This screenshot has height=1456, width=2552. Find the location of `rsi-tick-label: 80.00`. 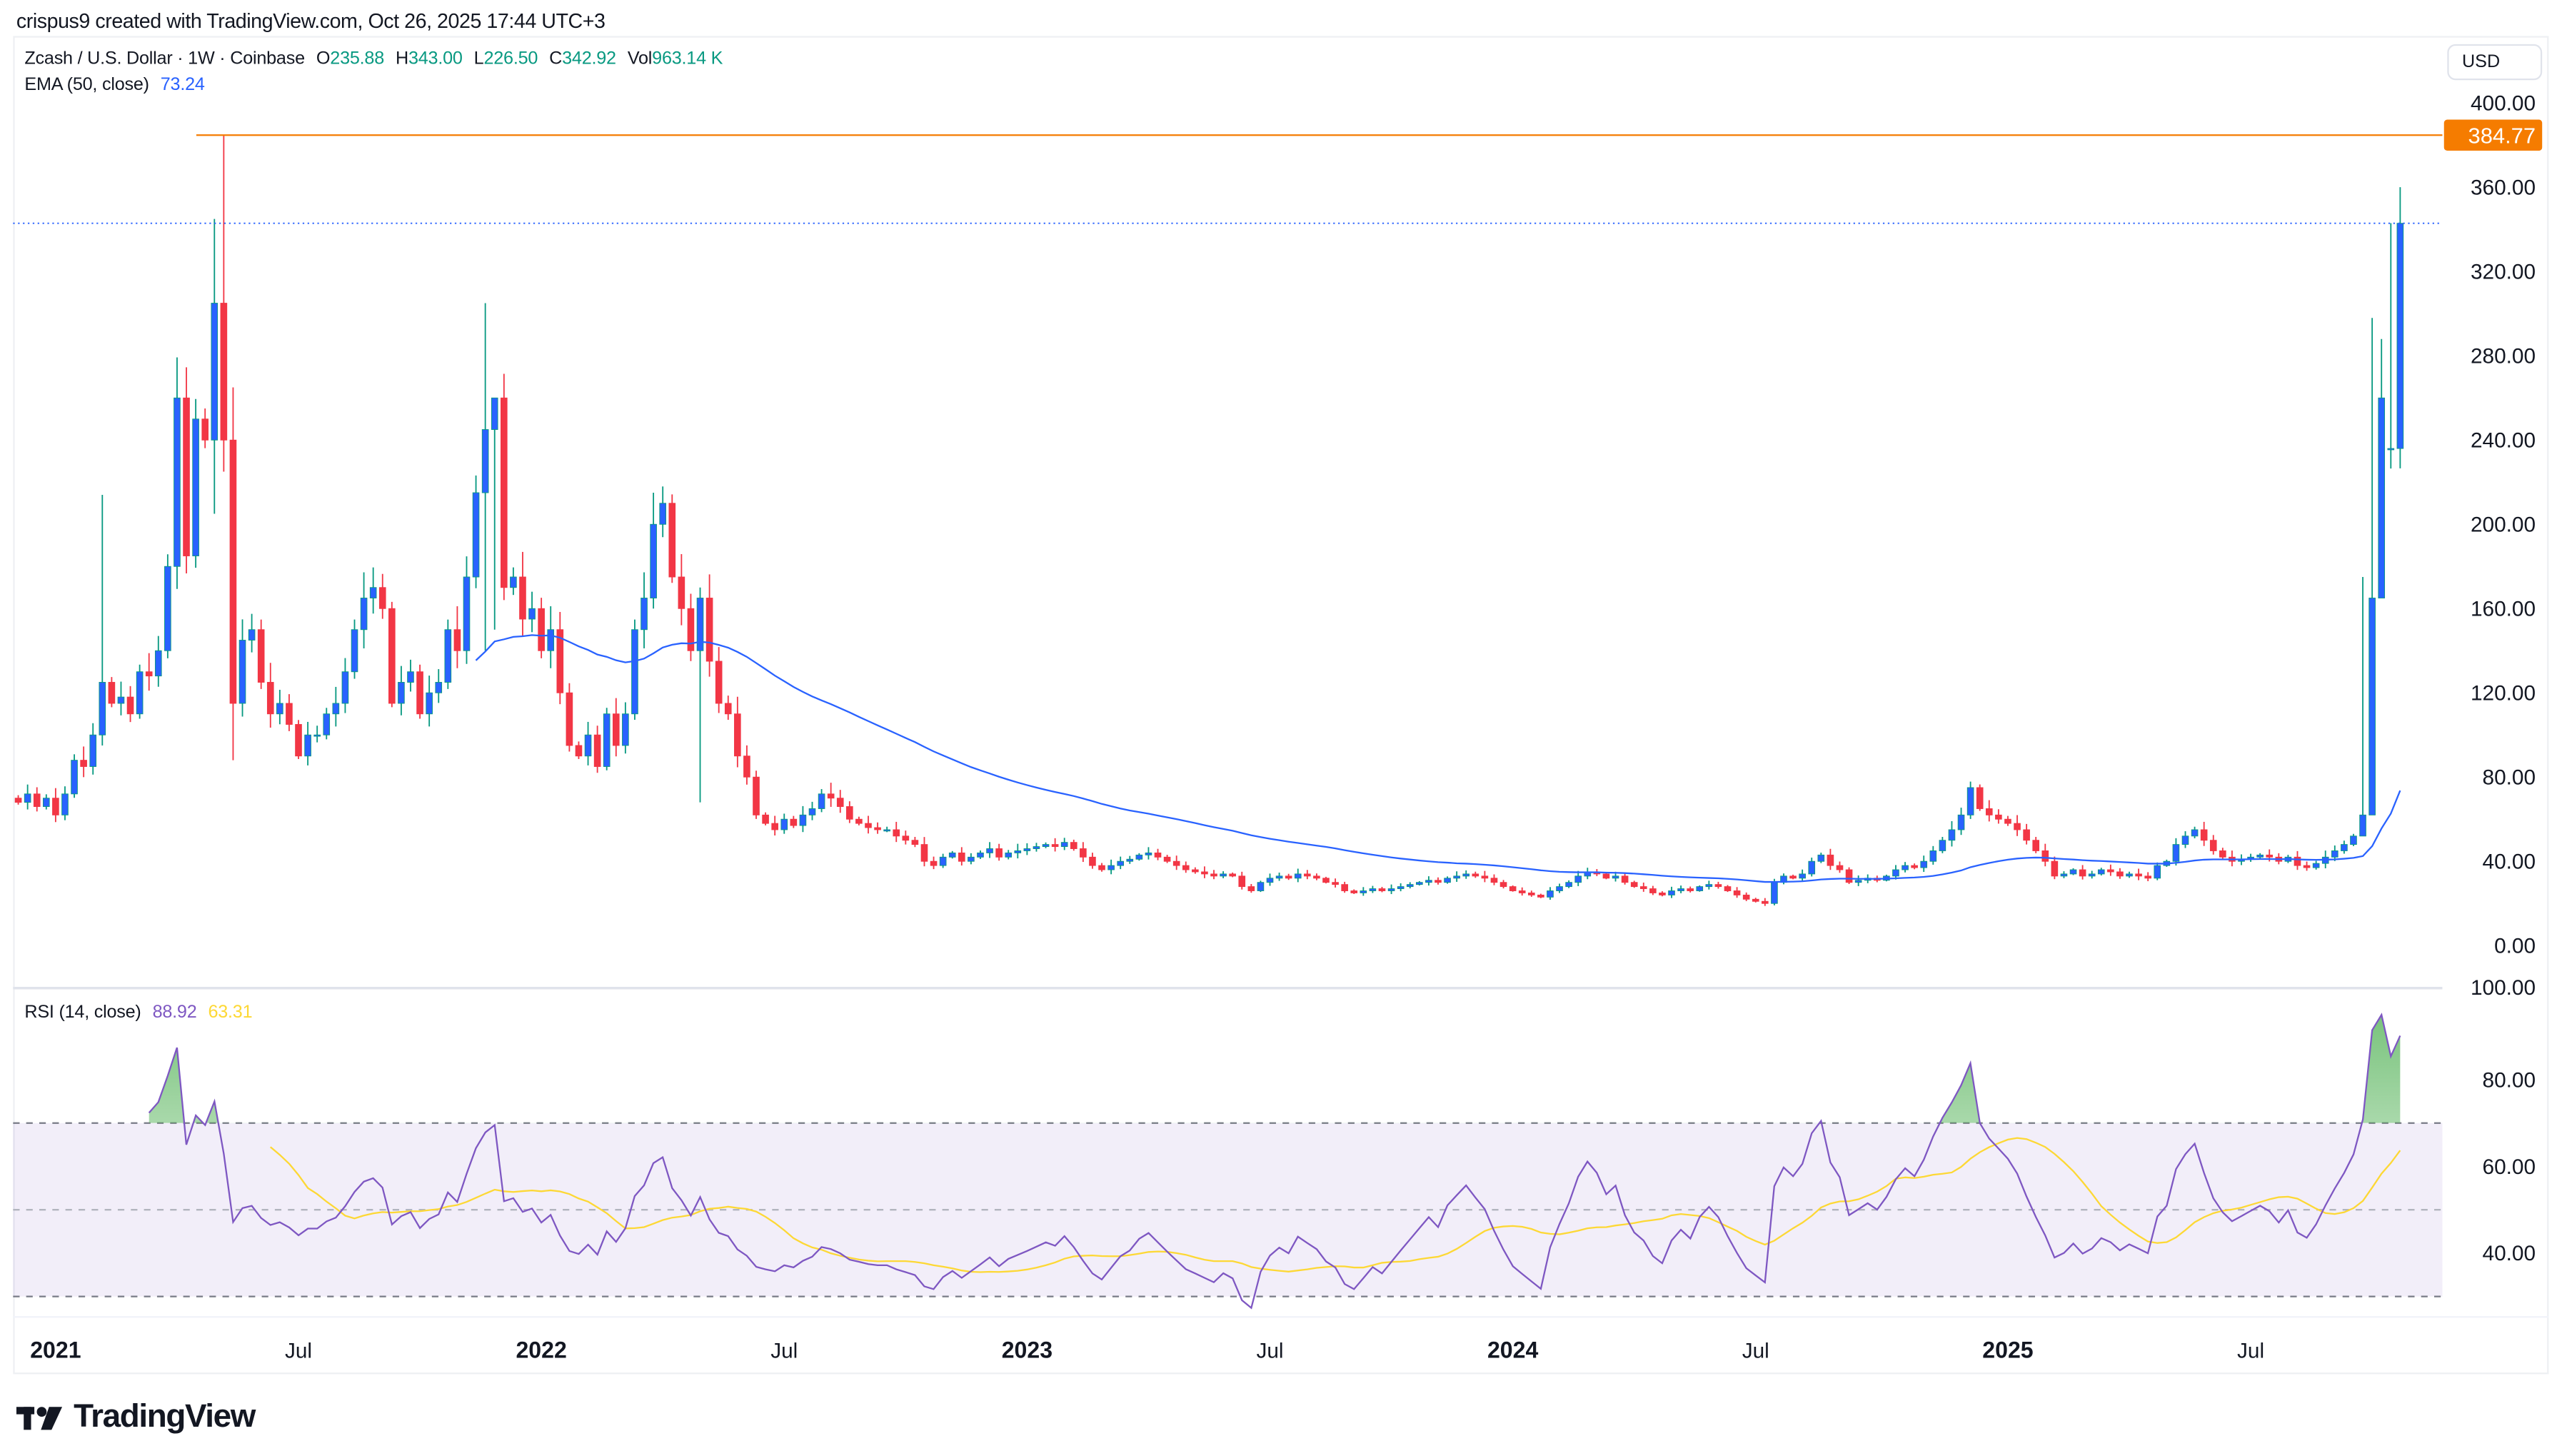

rsi-tick-label: 80.00 is located at coordinates (2509, 1080).